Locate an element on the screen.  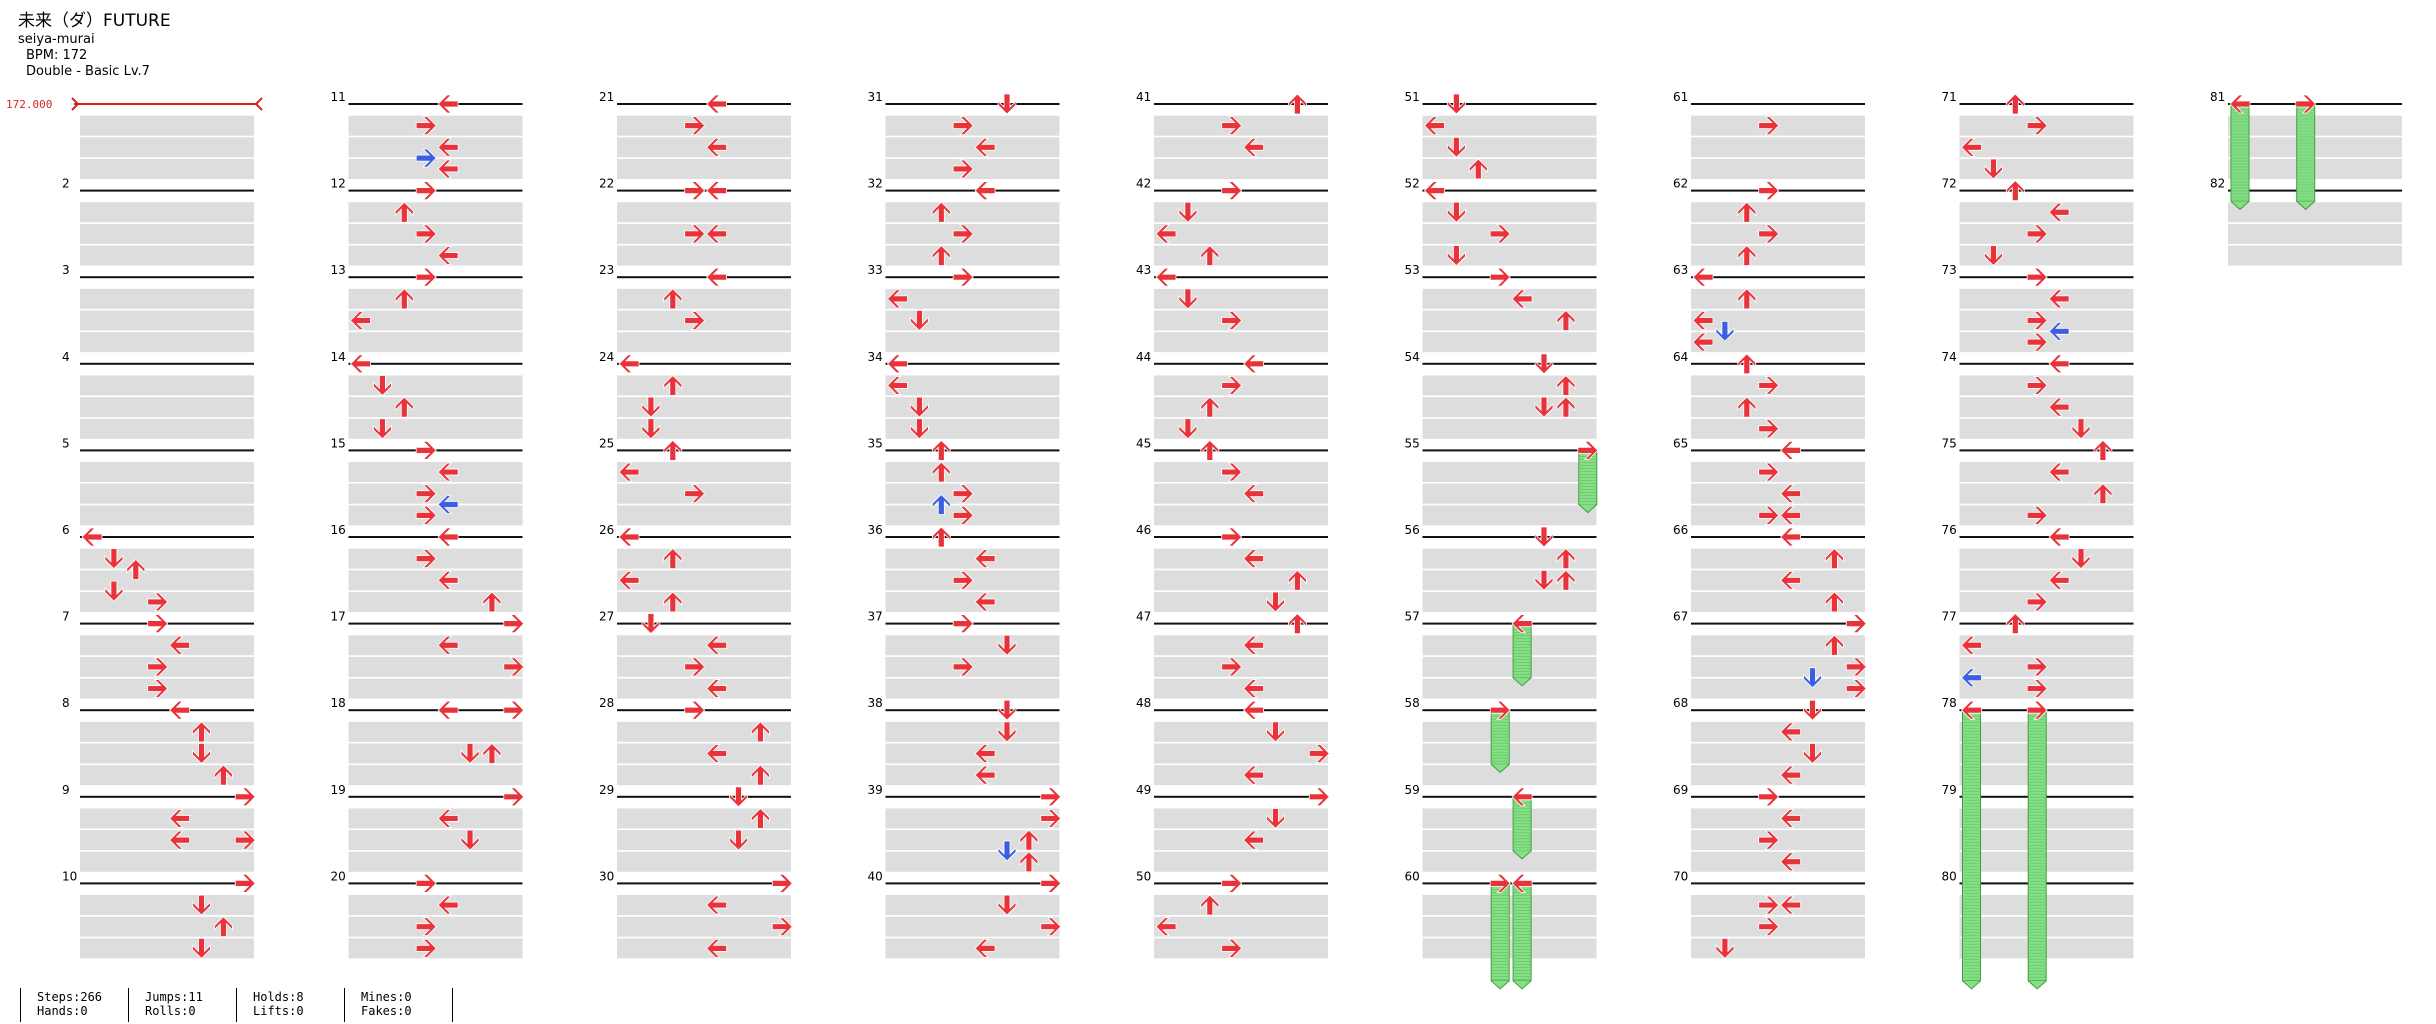
measure-number: 32 is located at coordinates (875, 184).